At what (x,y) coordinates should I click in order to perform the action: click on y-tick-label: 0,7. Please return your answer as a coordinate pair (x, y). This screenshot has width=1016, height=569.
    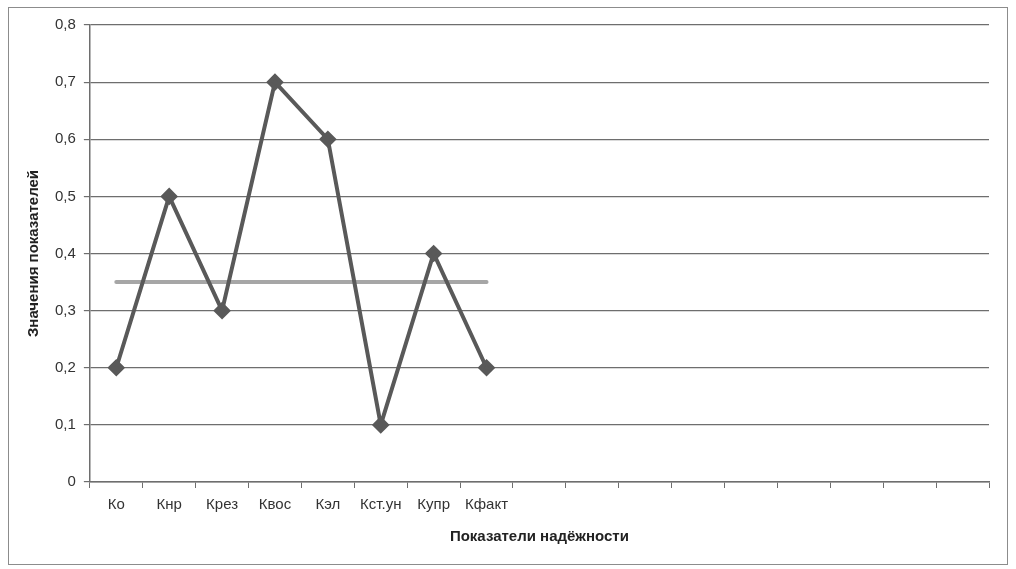
    Looking at the image, I should click on (65, 81).